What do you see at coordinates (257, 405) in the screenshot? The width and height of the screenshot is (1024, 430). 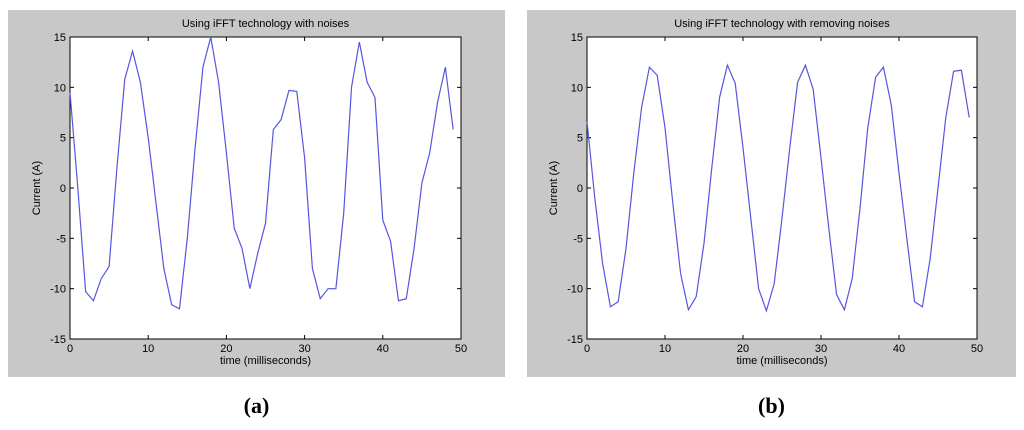 I see `caption: (a)` at bounding box center [257, 405].